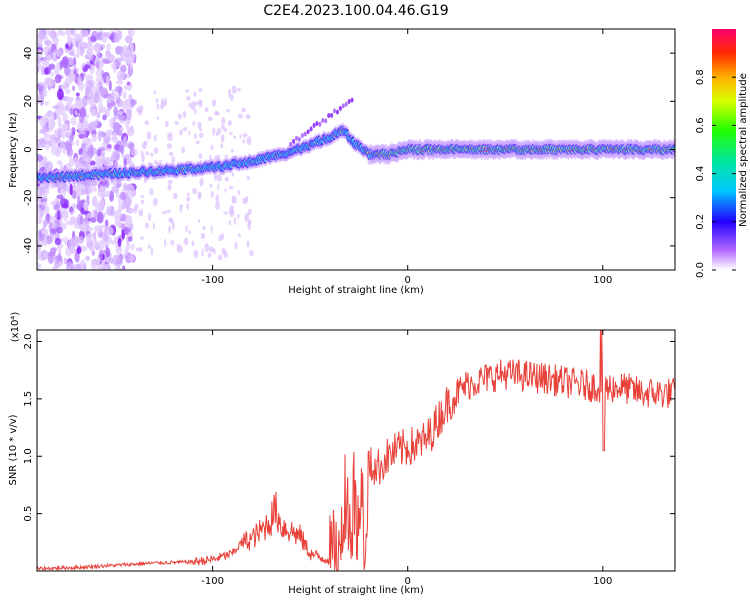 Image resolution: width=750 pixels, height=600 pixels. I want to click on snr-xtick-label: 0, so click(408, 581).